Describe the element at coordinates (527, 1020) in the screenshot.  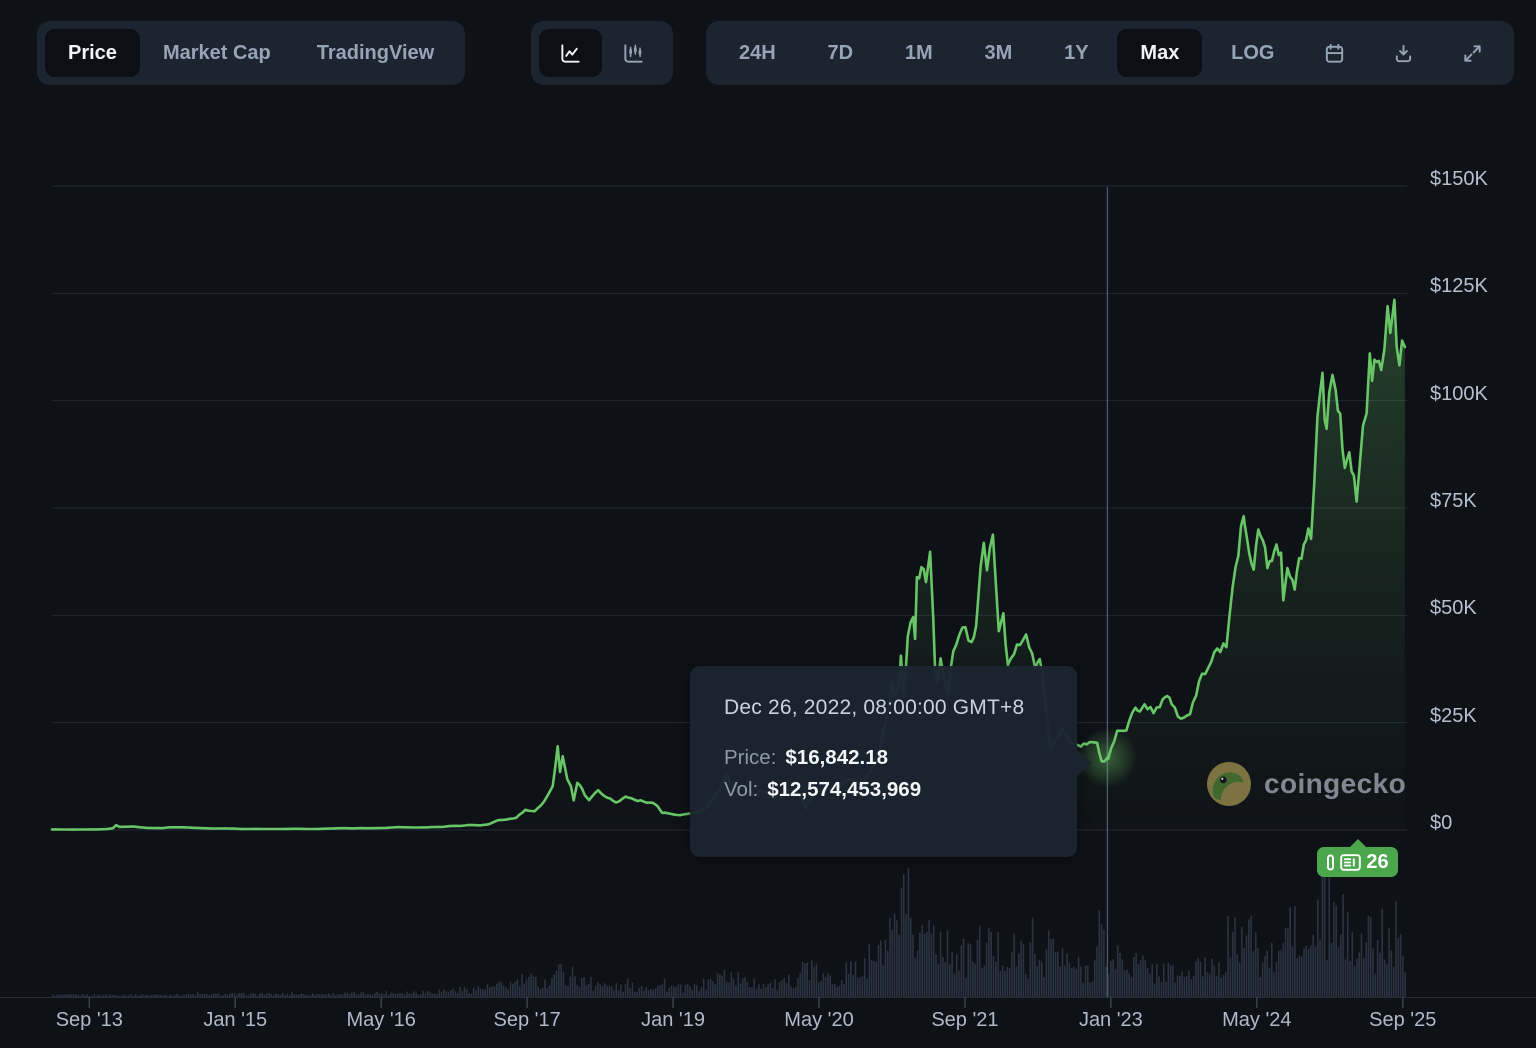
I see `x-tick-label: Sep '17` at that location.